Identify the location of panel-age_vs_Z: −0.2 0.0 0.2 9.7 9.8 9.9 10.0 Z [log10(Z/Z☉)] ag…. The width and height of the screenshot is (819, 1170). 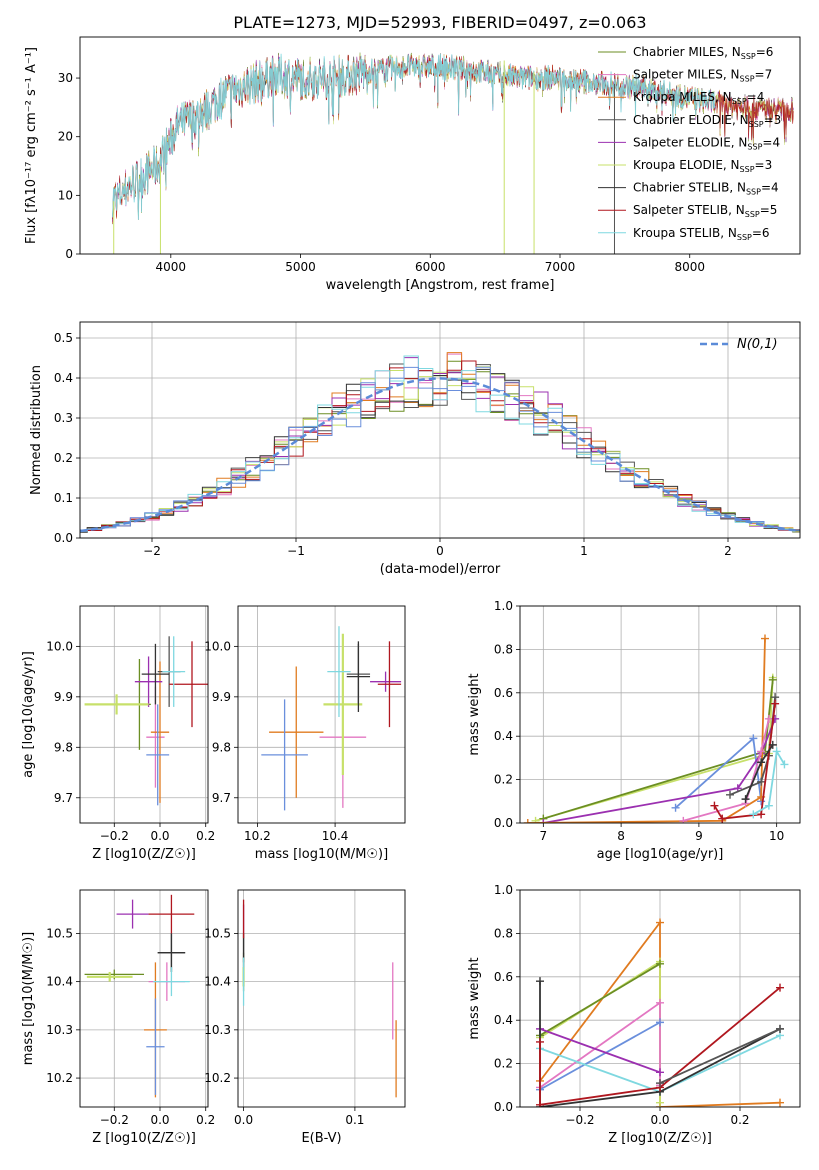
(118, 733).